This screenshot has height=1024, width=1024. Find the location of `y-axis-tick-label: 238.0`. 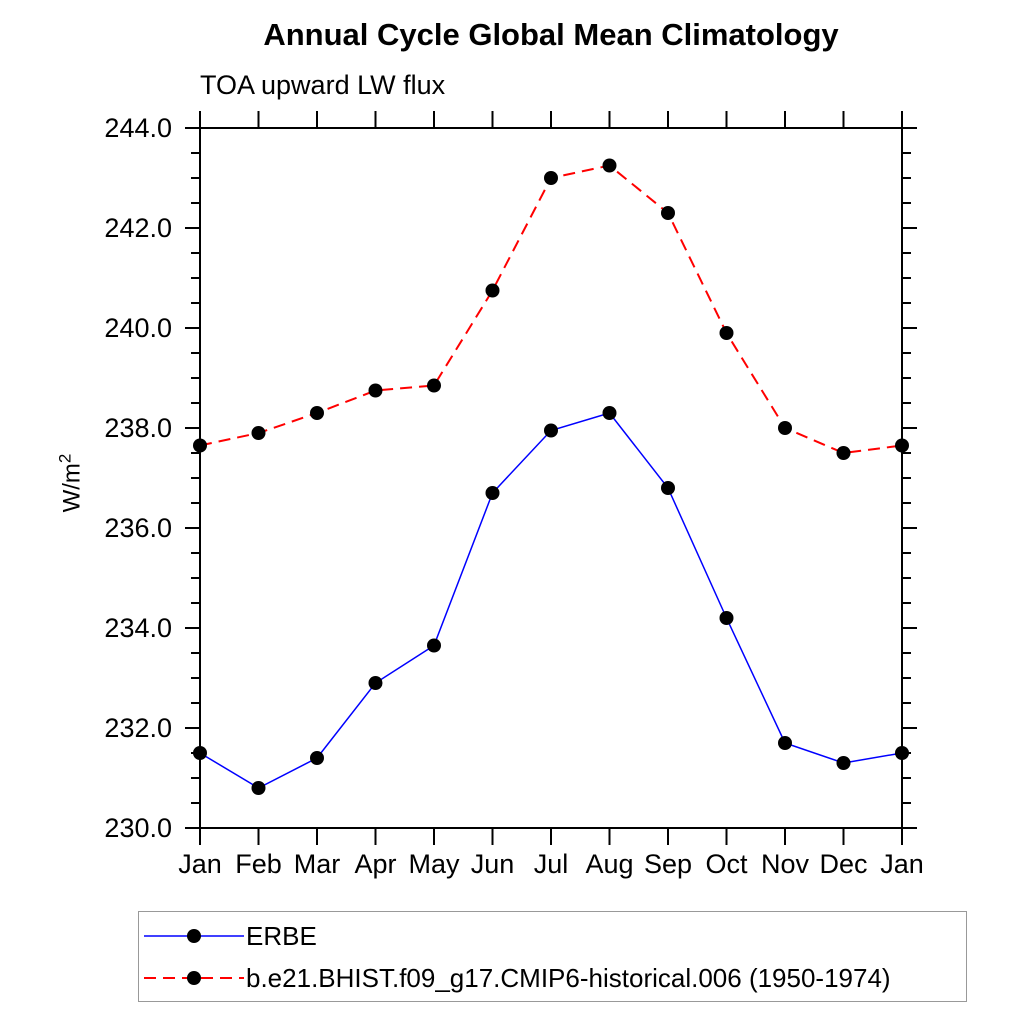

y-axis-tick-label: 238.0 is located at coordinates (138, 428).